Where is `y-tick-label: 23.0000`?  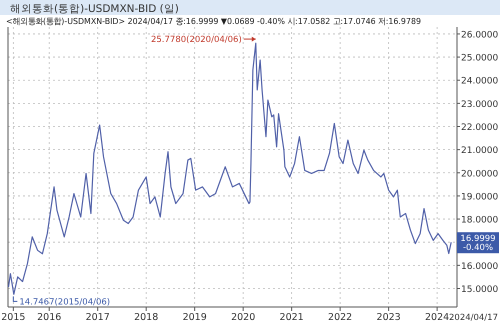
y-tick-label: 23.0000 is located at coordinates (479, 105).